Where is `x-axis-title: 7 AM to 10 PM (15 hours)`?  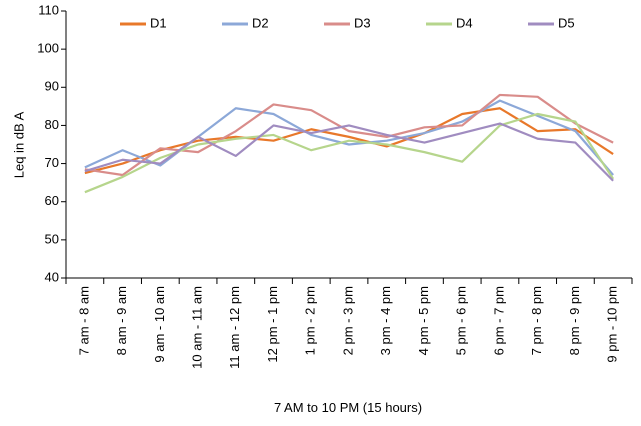
x-axis-title: 7 AM to 10 PM (15 hours) is located at coordinates (348, 407).